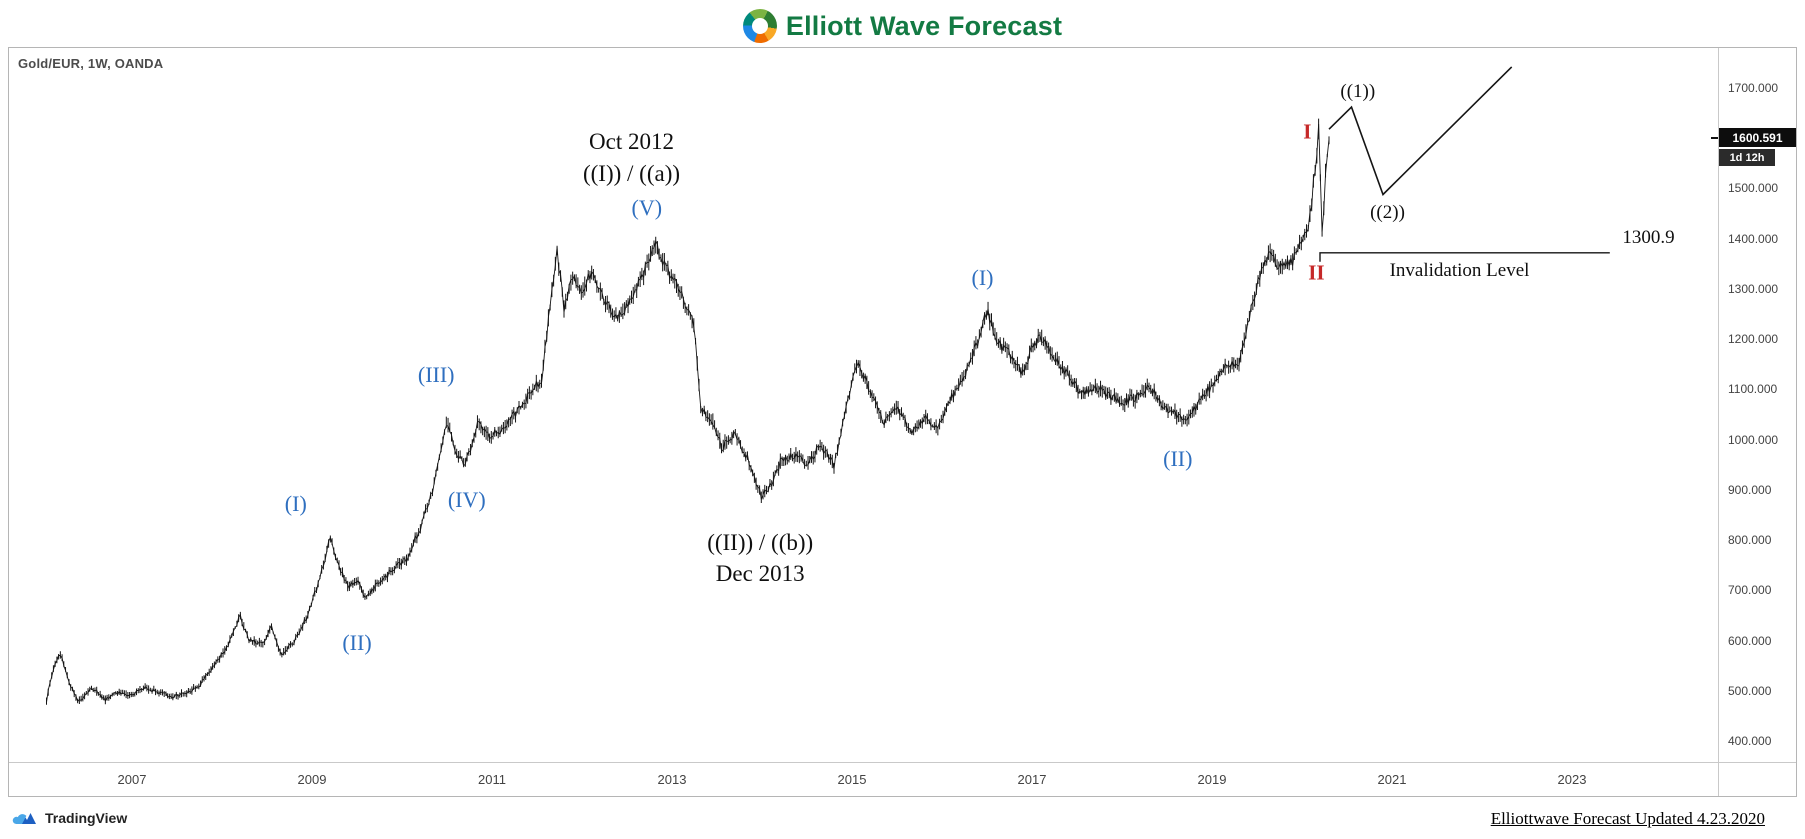  Describe the element at coordinates (647, 207) in the screenshot. I see `wave-V-label: (V)` at that location.